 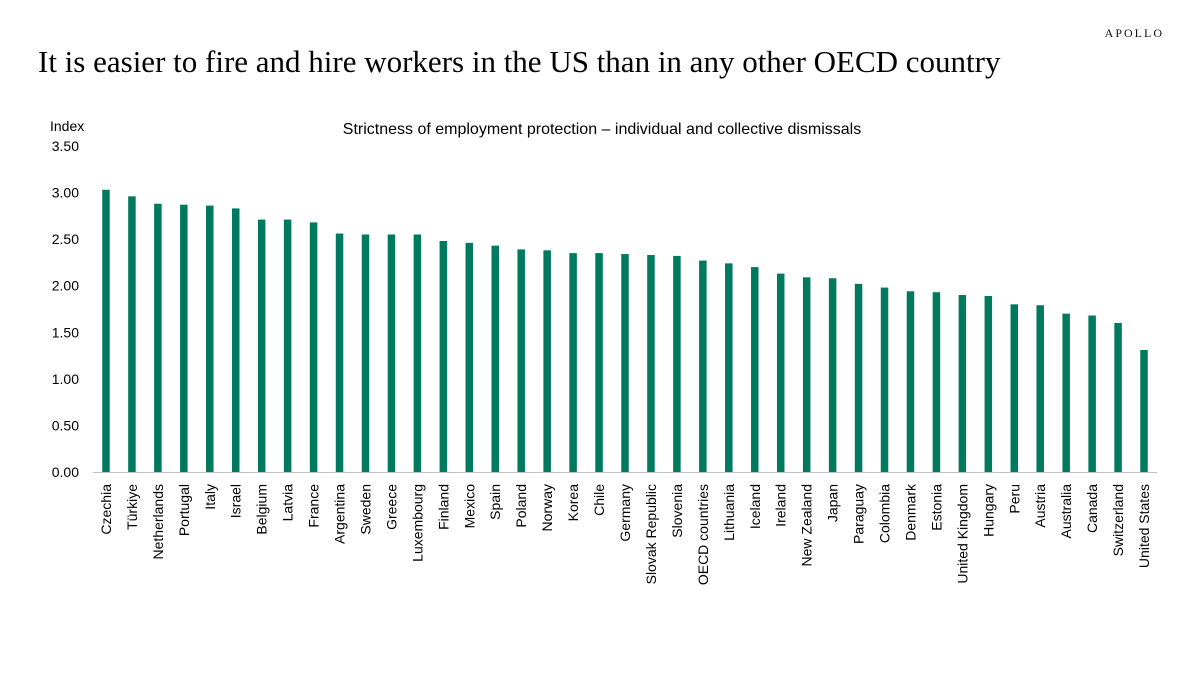 What do you see at coordinates (65, 472) in the screenshot?
I see `y-tick-label: 0.00` at bounding box center [65, 472].